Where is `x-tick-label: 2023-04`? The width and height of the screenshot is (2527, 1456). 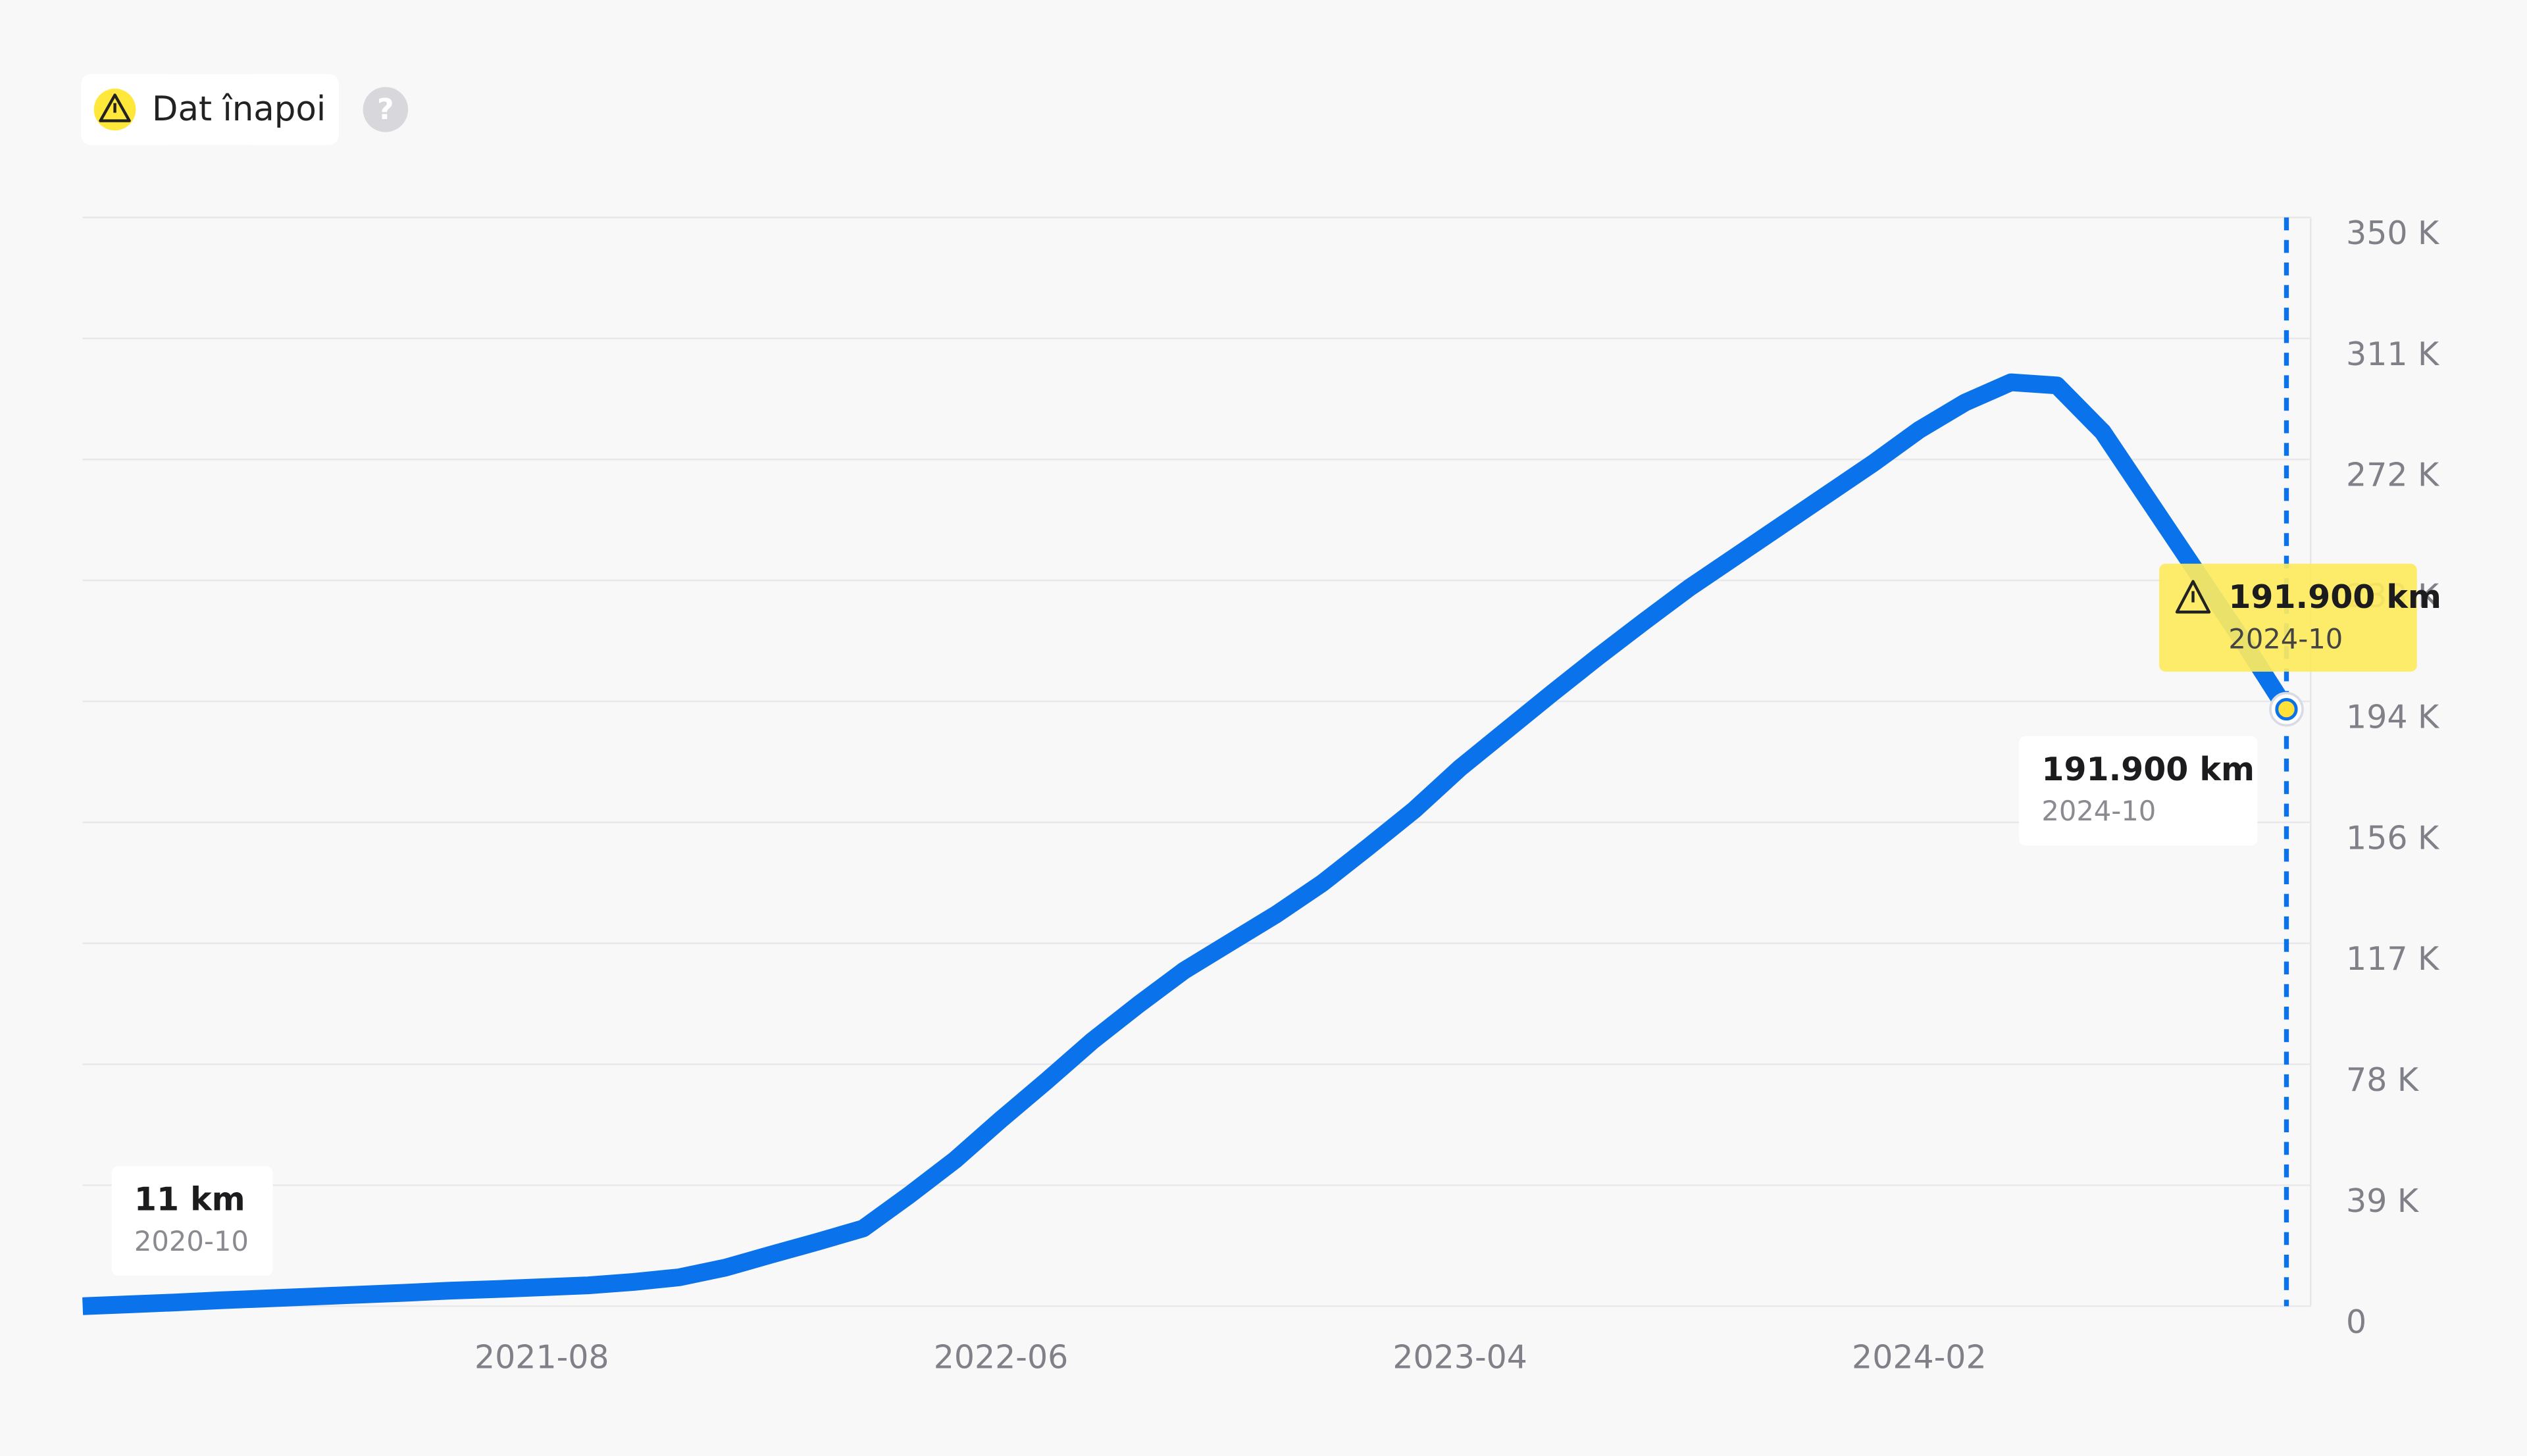
x-tick-label: 2023-04 is located at coordinates (1459, 1357).